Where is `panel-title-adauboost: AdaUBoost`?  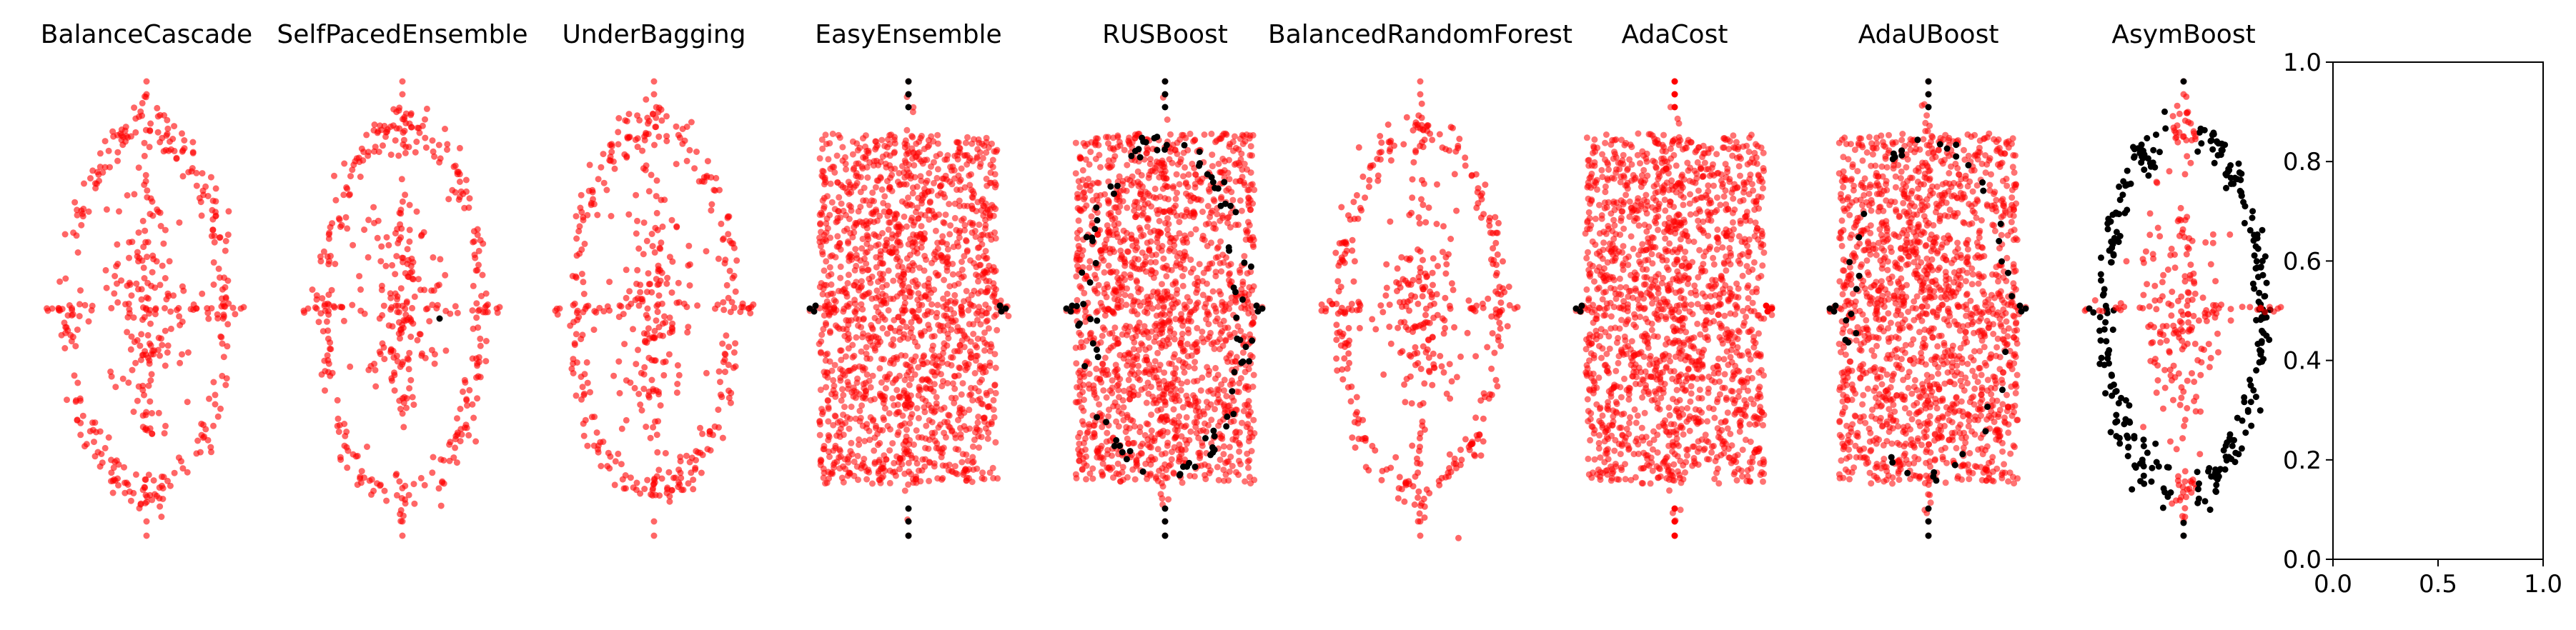 panel-title-adauboost: AdaUBoost is located at coordinates (1929, 34).